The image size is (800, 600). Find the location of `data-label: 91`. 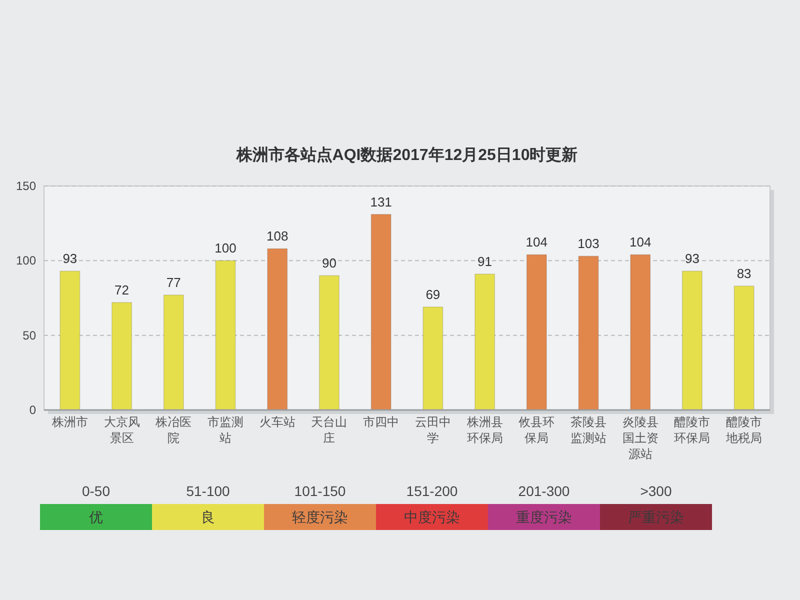

data-label: 91 is located at coordinates (485, 262).